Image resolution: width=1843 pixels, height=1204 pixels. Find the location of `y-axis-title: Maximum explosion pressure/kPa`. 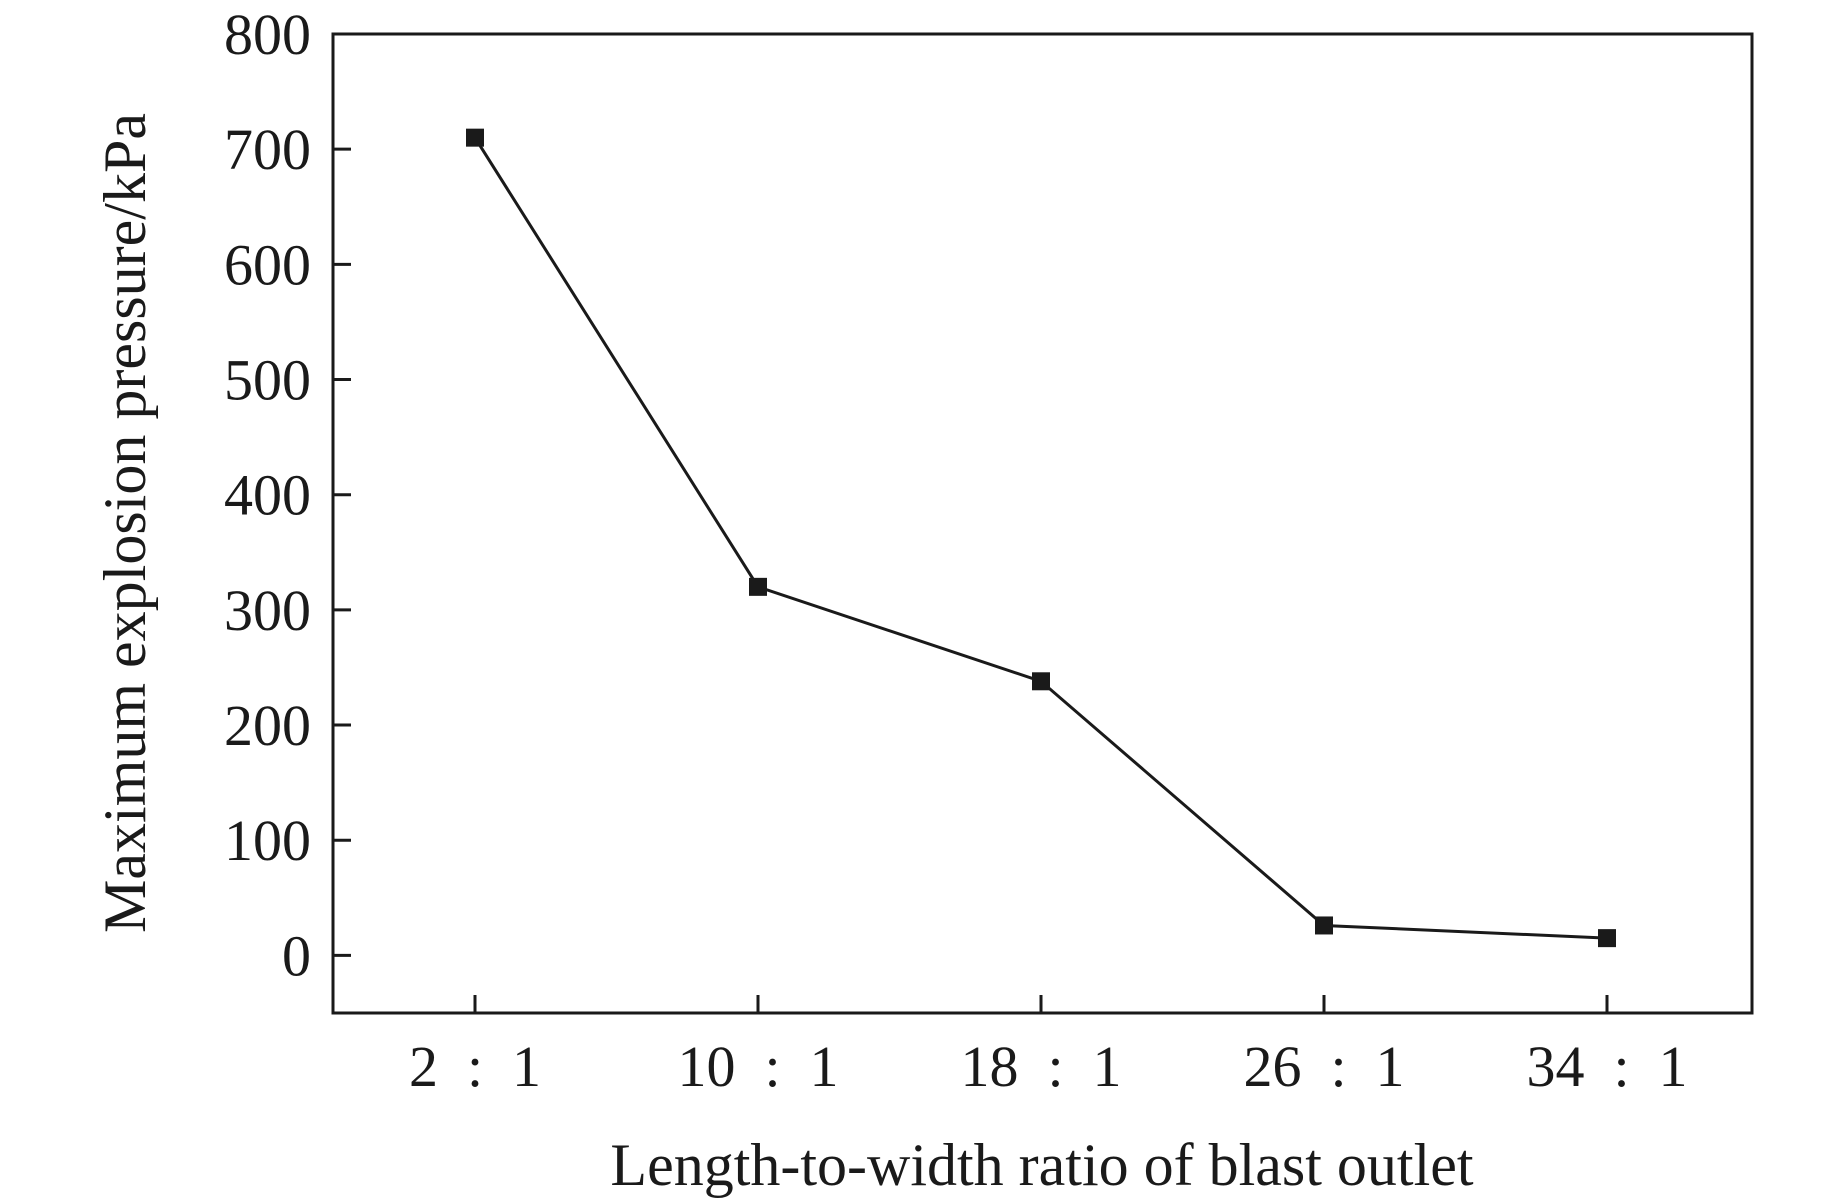

y-axis-title: Maximum explosion pressure/kPa is located at coordinates (125, 523).